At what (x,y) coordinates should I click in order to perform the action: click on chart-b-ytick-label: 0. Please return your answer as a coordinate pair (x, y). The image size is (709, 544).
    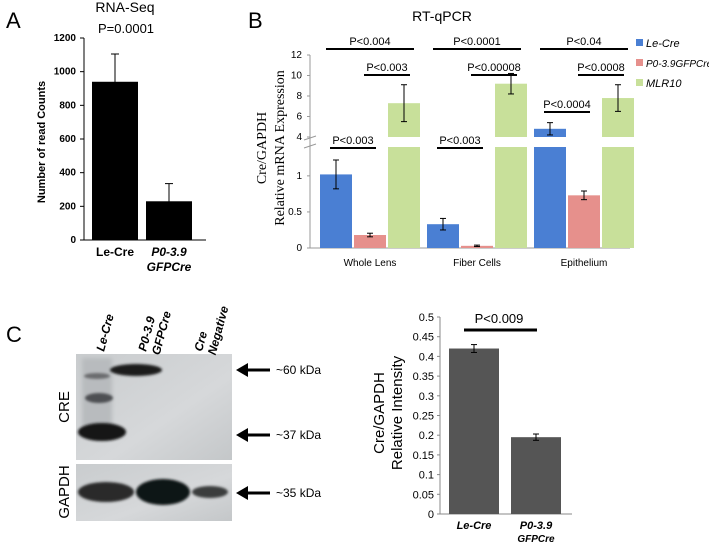
    Looking at the image, I should click on (299, 248).